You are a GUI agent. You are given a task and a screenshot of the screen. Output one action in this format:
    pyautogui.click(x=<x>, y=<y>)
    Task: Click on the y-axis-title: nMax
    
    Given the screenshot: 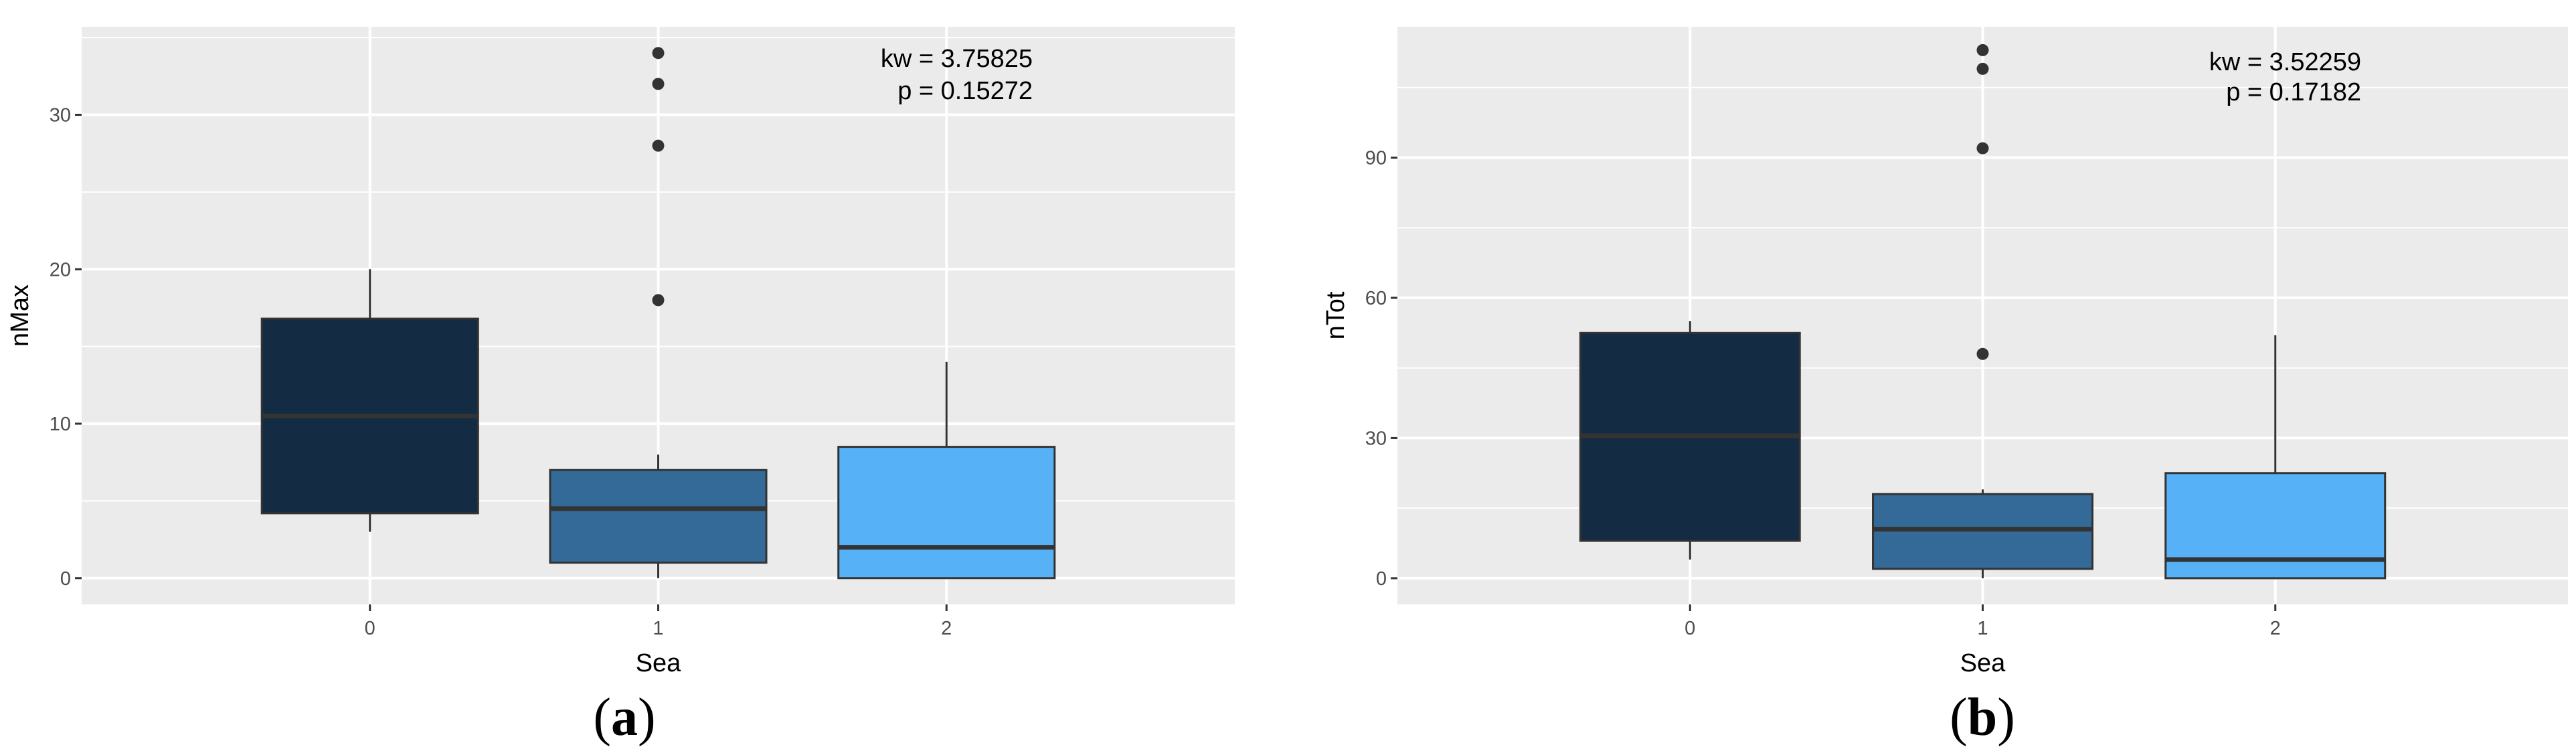 What is the action you would take?
    pyautogui.click(x=20, y=315)
    